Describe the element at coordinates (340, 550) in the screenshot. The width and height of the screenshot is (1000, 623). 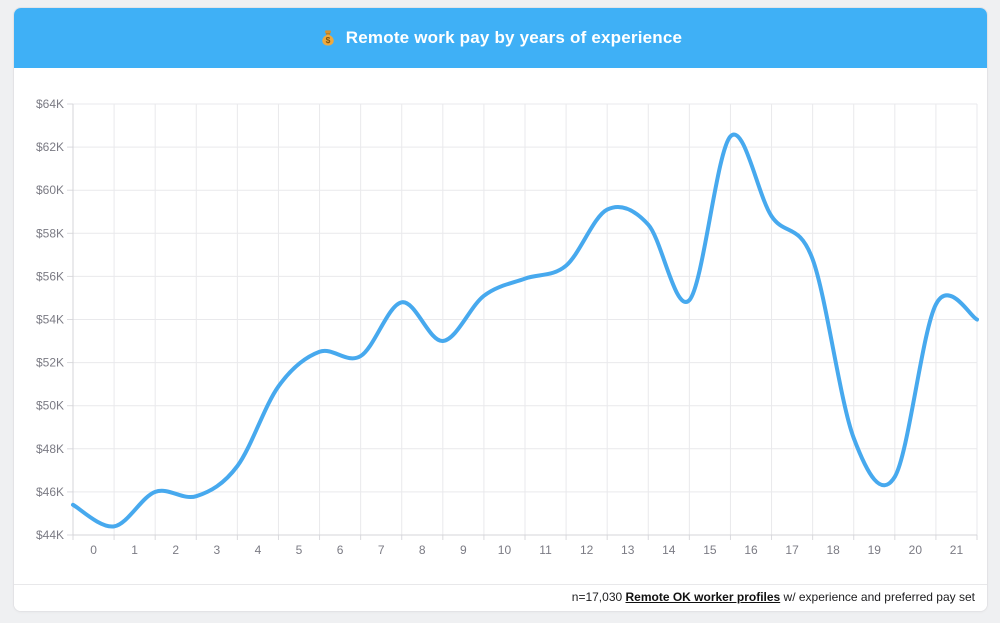
I see `svg-text: 6` at that location.